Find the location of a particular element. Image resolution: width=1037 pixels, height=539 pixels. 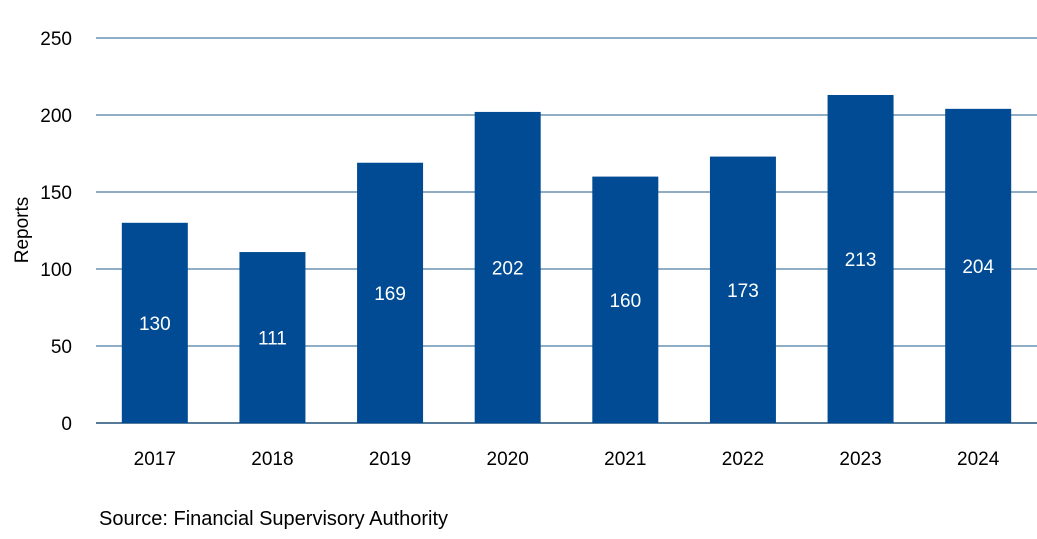

y-tick-200: 200 is located at coordinates (56, 116).